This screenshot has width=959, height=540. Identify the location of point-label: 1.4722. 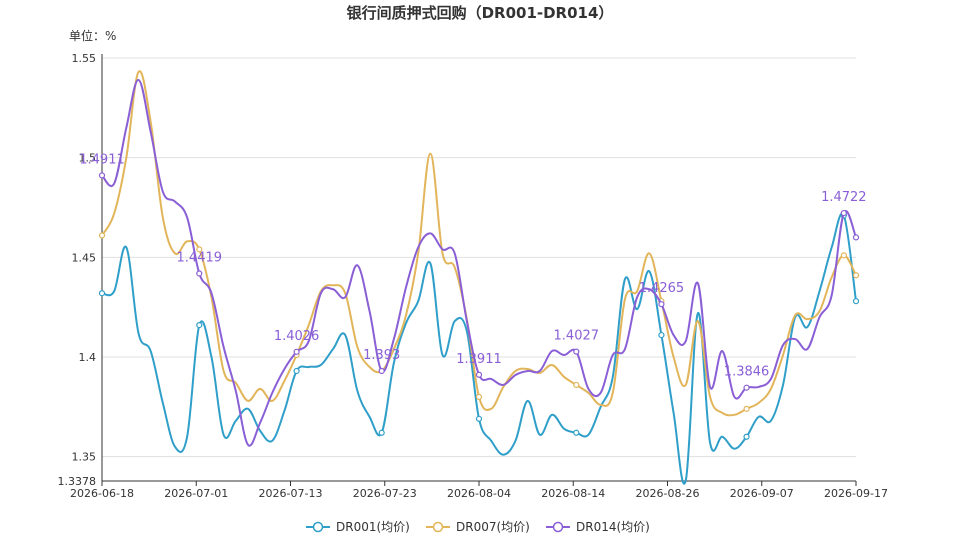
(844, 197).